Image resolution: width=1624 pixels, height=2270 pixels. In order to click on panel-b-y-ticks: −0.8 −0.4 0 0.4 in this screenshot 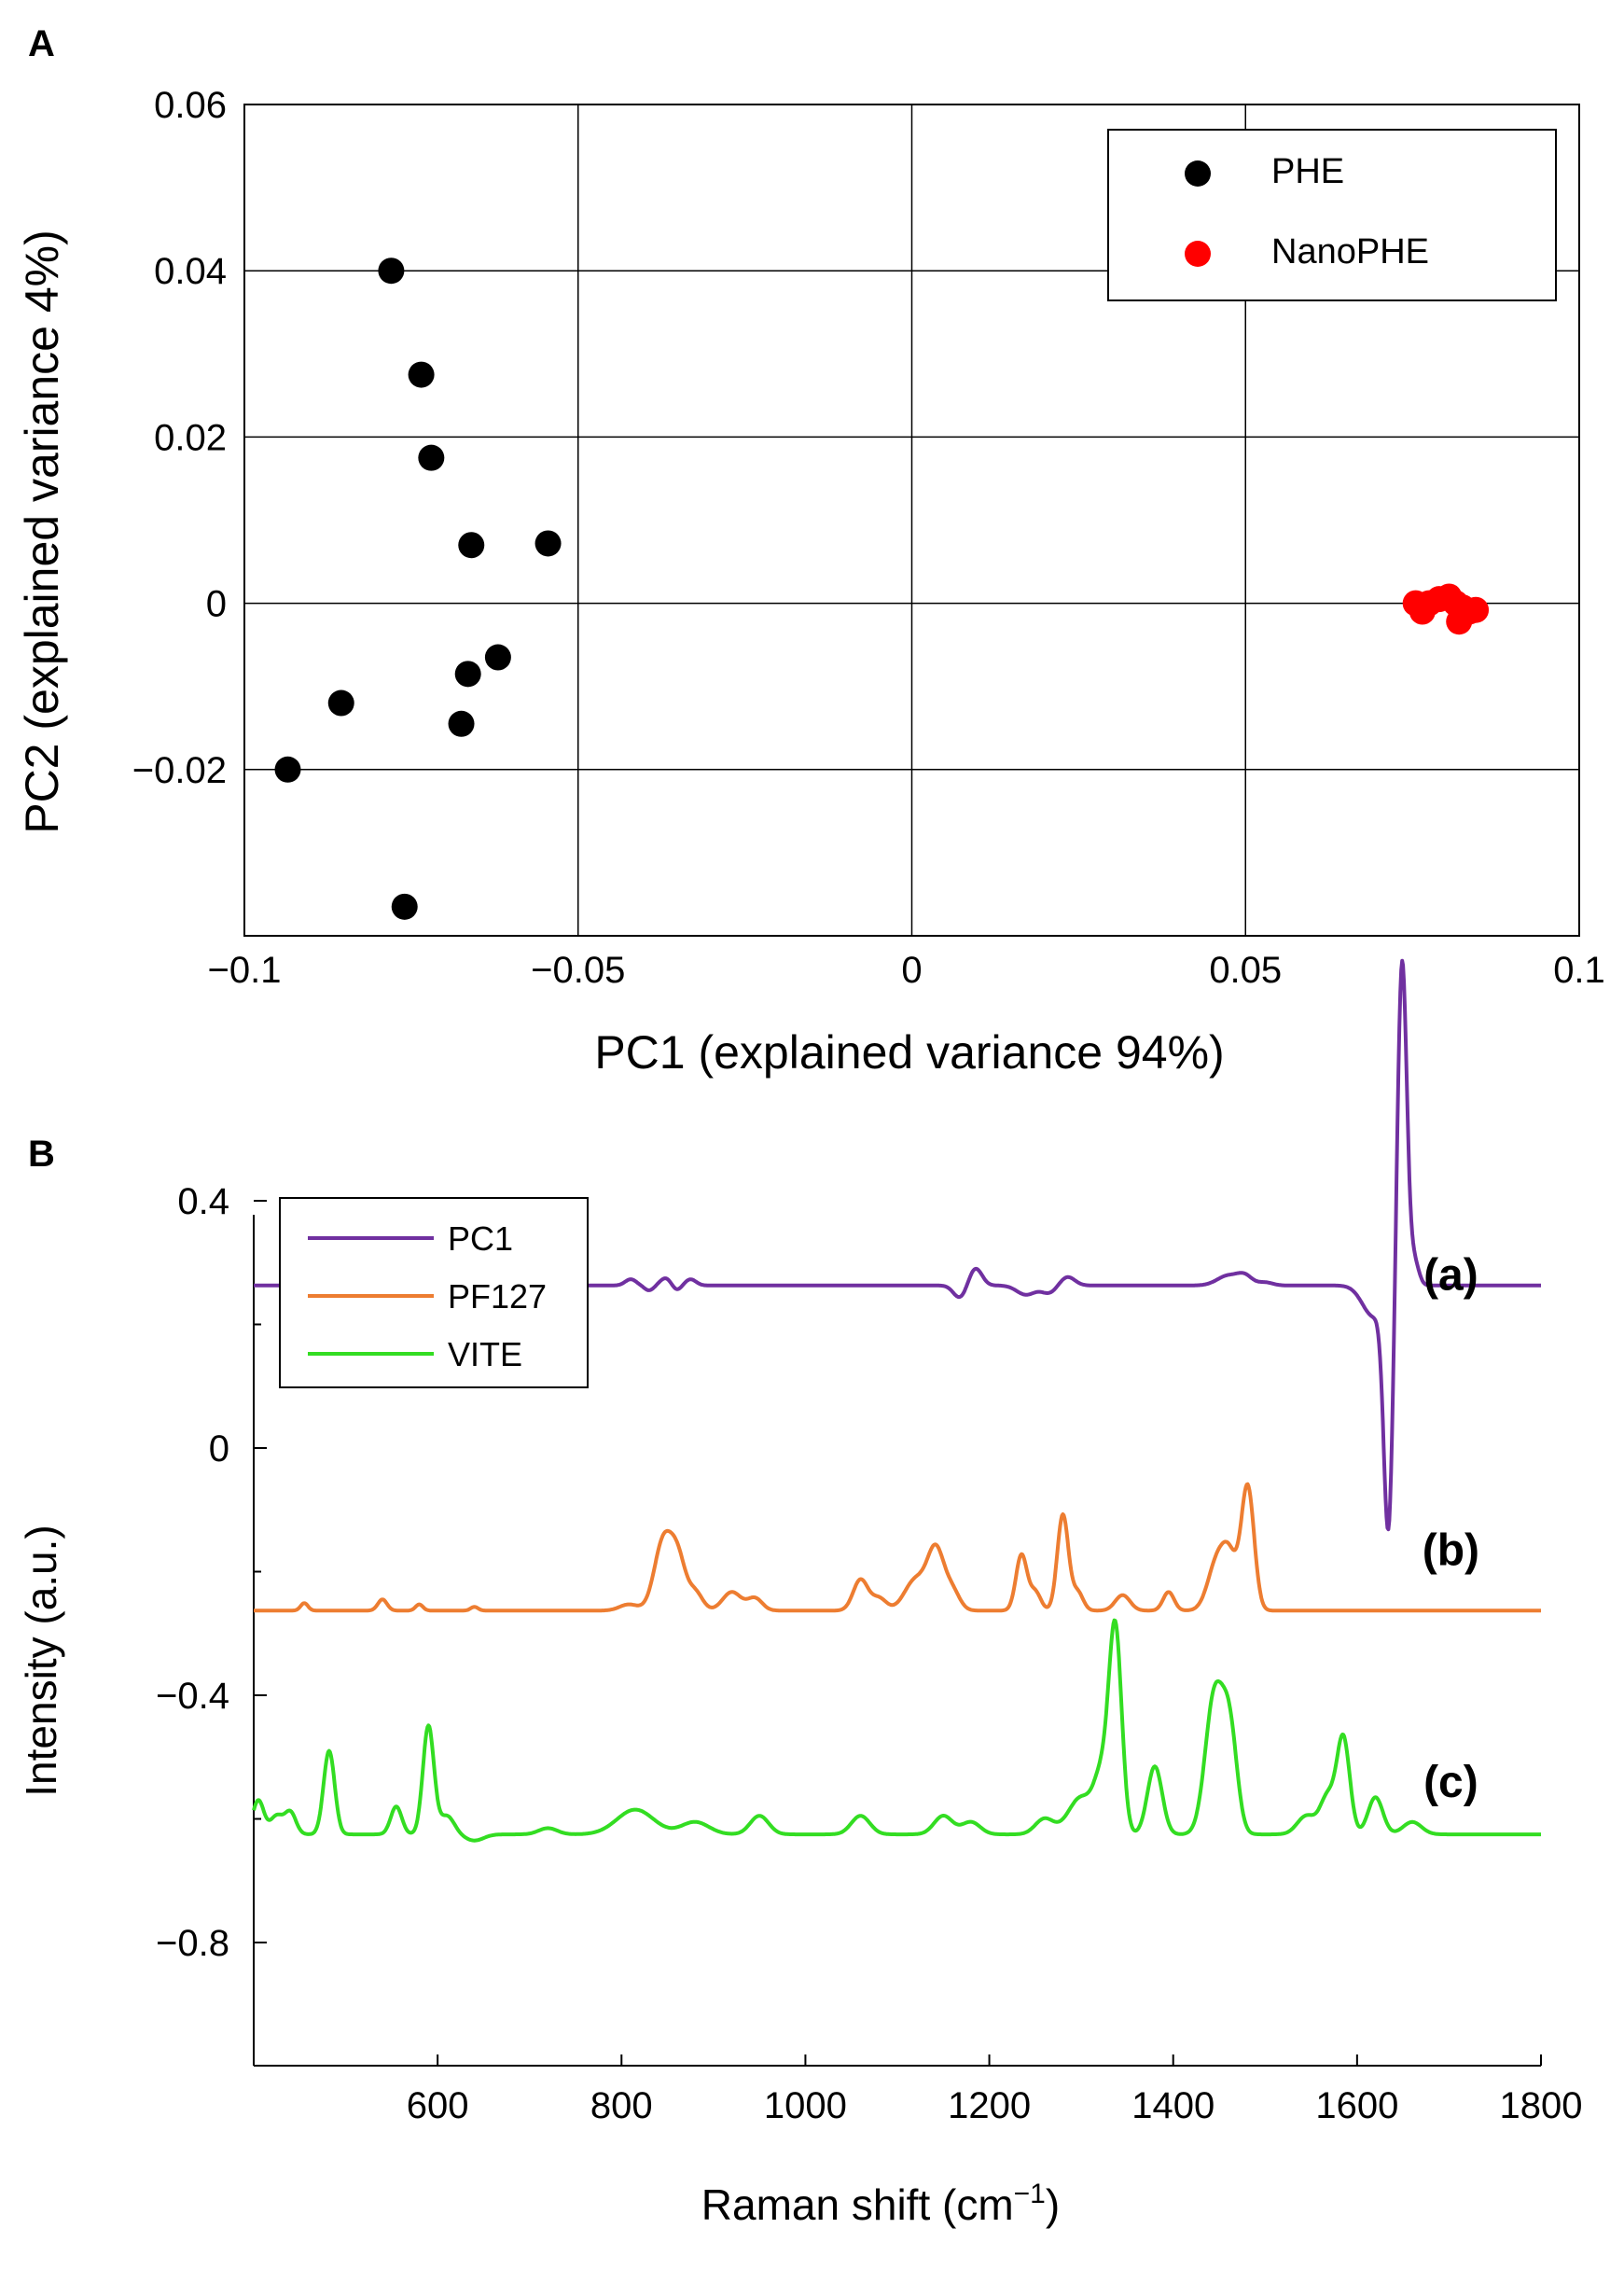, I will do `click(212, 1572)`.